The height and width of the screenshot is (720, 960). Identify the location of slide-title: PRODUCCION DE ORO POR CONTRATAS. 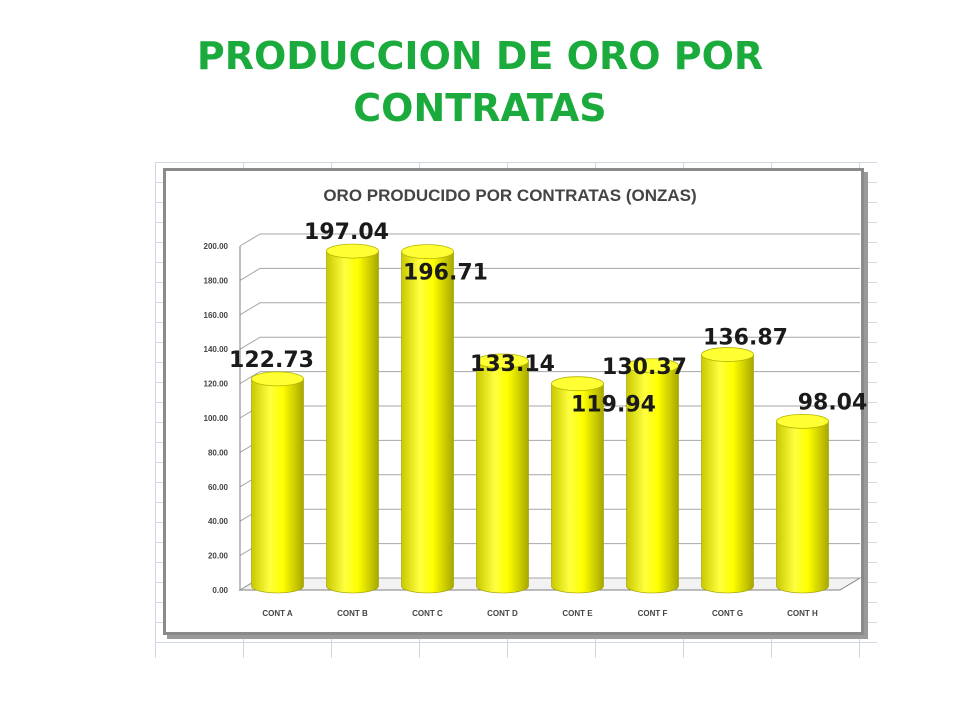
(480, 82).